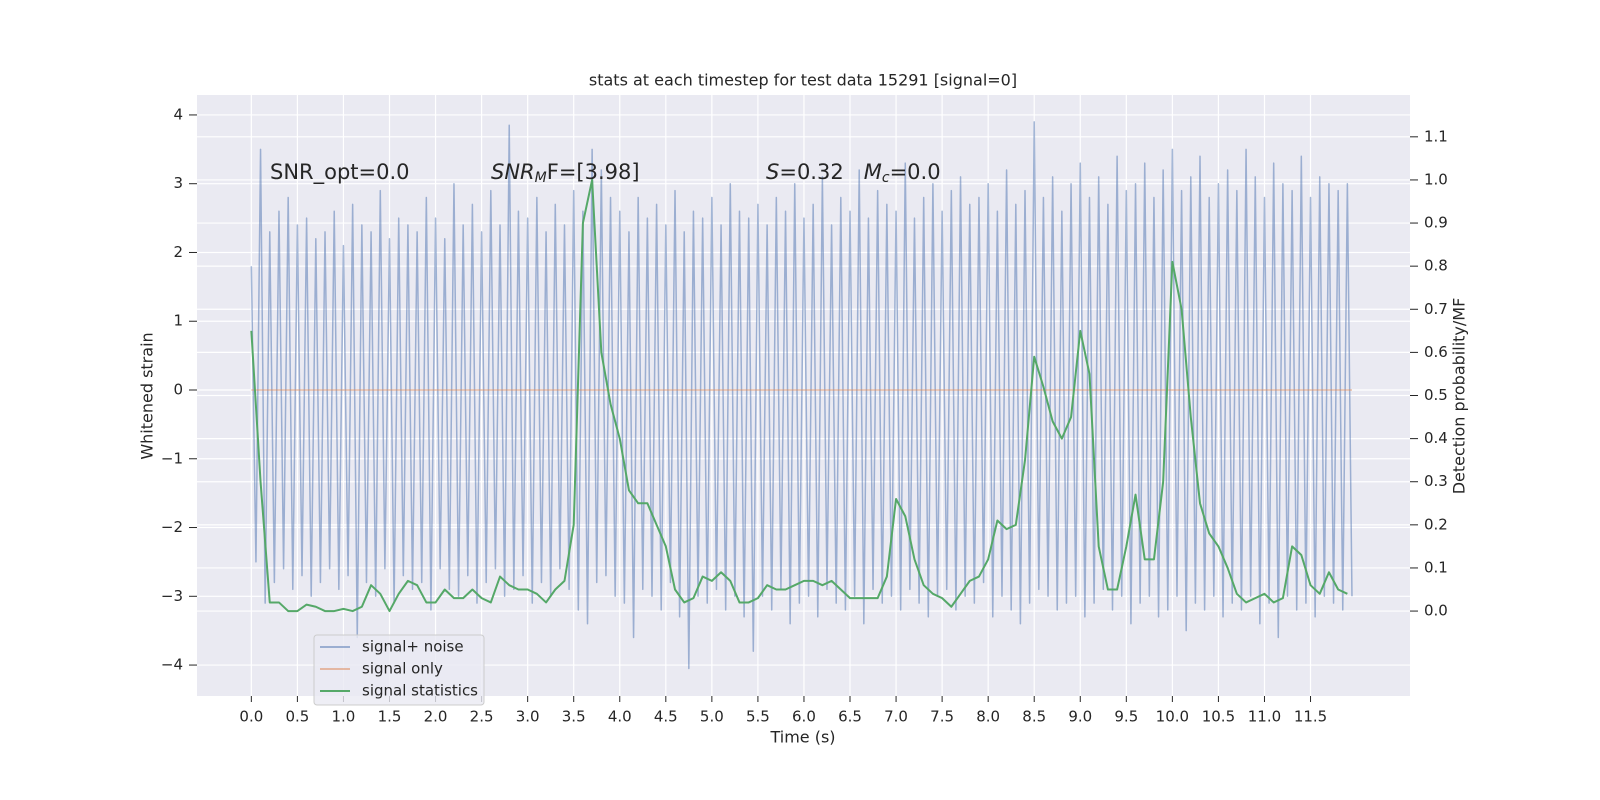 This screenshot has height=800, width=1600. Describe the element at coordinates (942, 717) in the screenshot. I see `x-tick-label: 7.5` at that location.